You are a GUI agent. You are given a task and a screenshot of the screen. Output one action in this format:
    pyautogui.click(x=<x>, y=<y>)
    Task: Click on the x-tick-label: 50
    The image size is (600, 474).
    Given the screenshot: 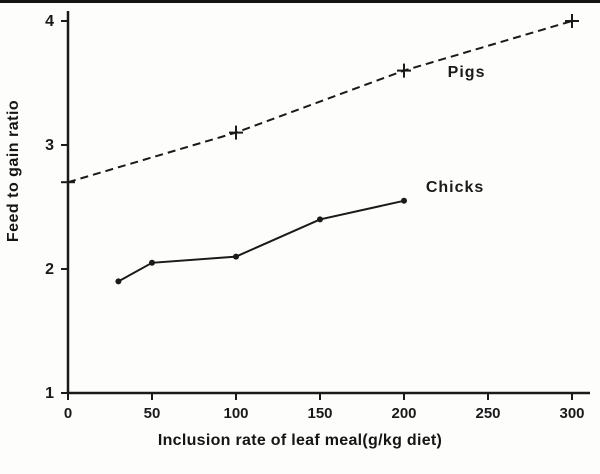 What is the action you would take?
    pyautogui.click(x=152, y=413)
    